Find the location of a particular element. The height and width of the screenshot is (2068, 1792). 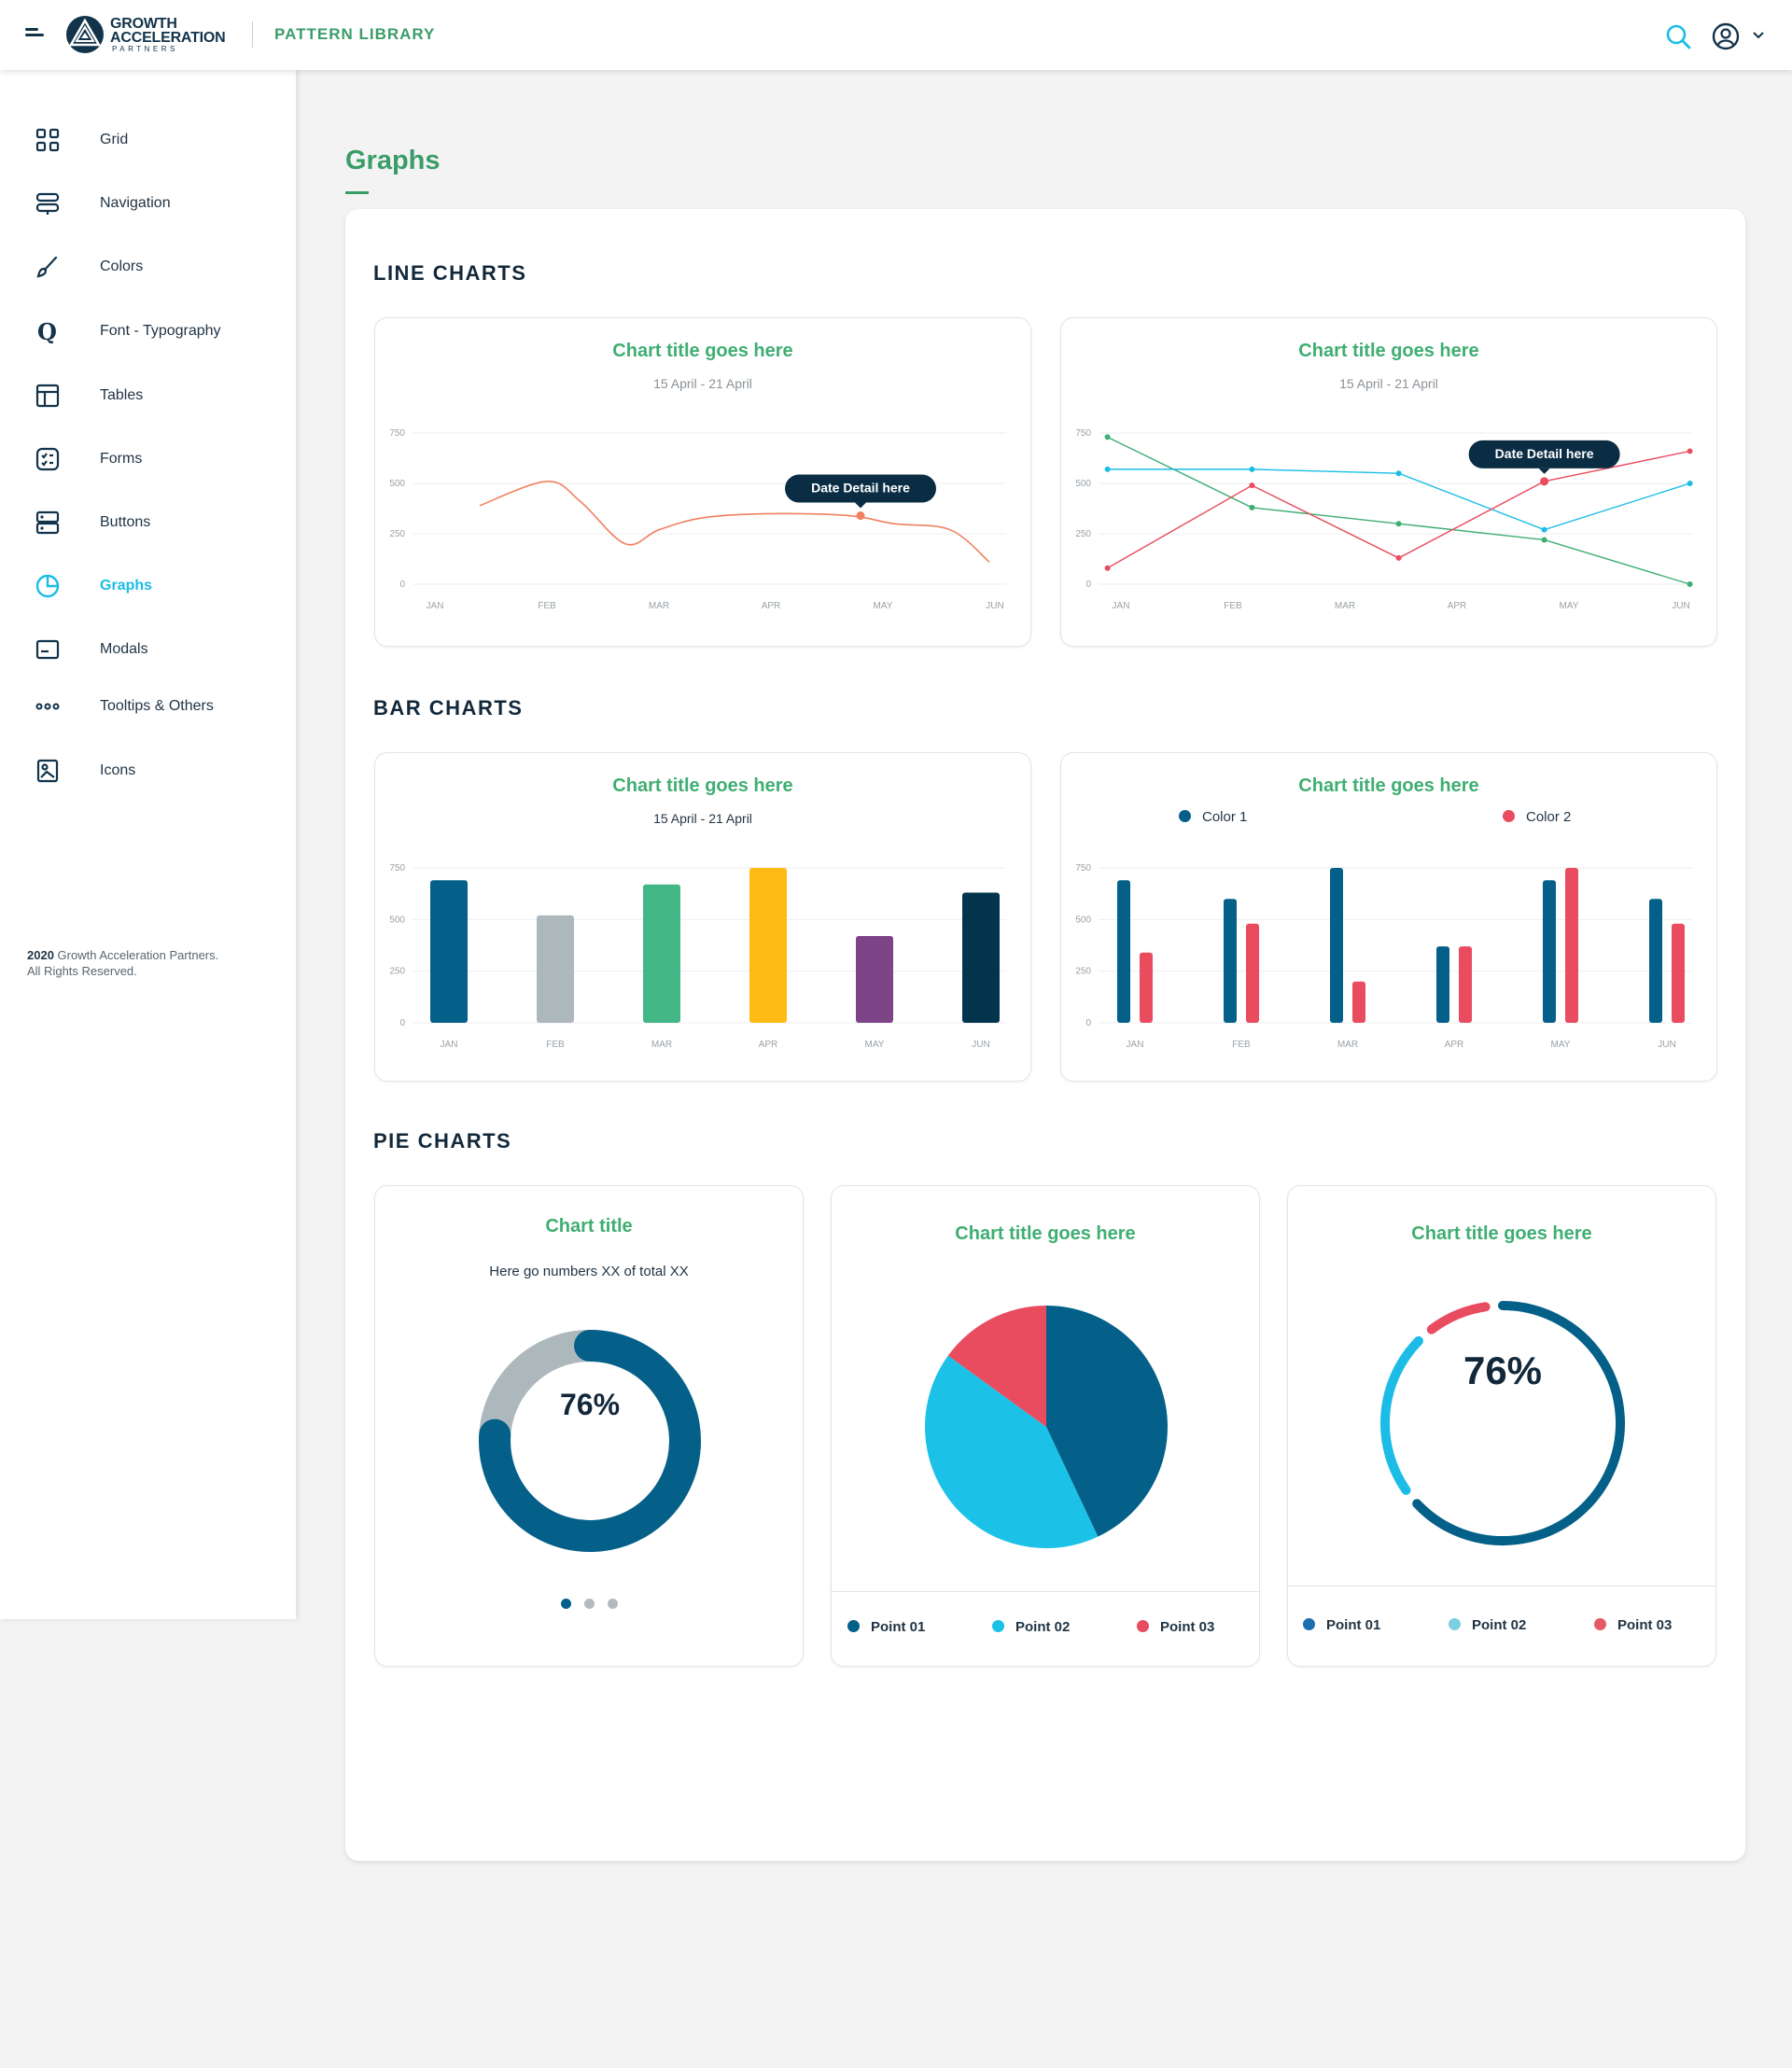

brush-icon is located at coordinates (47, 267).